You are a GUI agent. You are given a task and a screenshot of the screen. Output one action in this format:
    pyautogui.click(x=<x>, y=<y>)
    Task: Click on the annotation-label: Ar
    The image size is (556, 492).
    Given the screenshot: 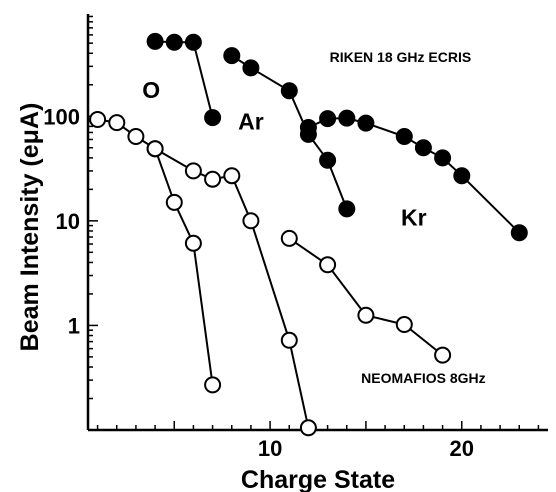 What is the action you would take?
    pyautogui.click(x=251, y=121)
    